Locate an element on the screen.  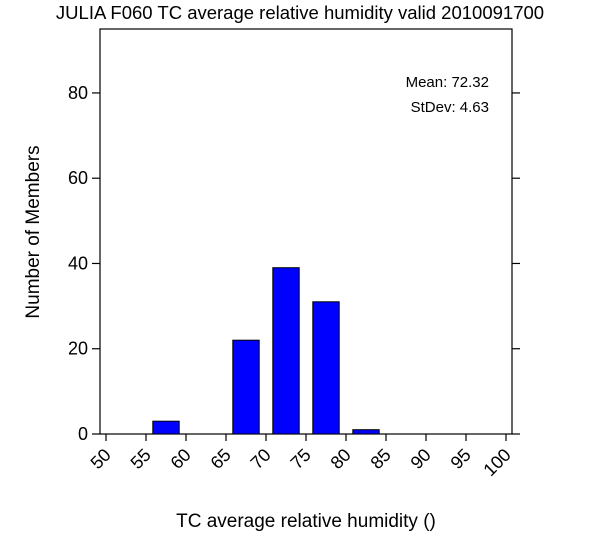
x-axis-label: TC average relative humidity () is located at coordinates (306, 521).